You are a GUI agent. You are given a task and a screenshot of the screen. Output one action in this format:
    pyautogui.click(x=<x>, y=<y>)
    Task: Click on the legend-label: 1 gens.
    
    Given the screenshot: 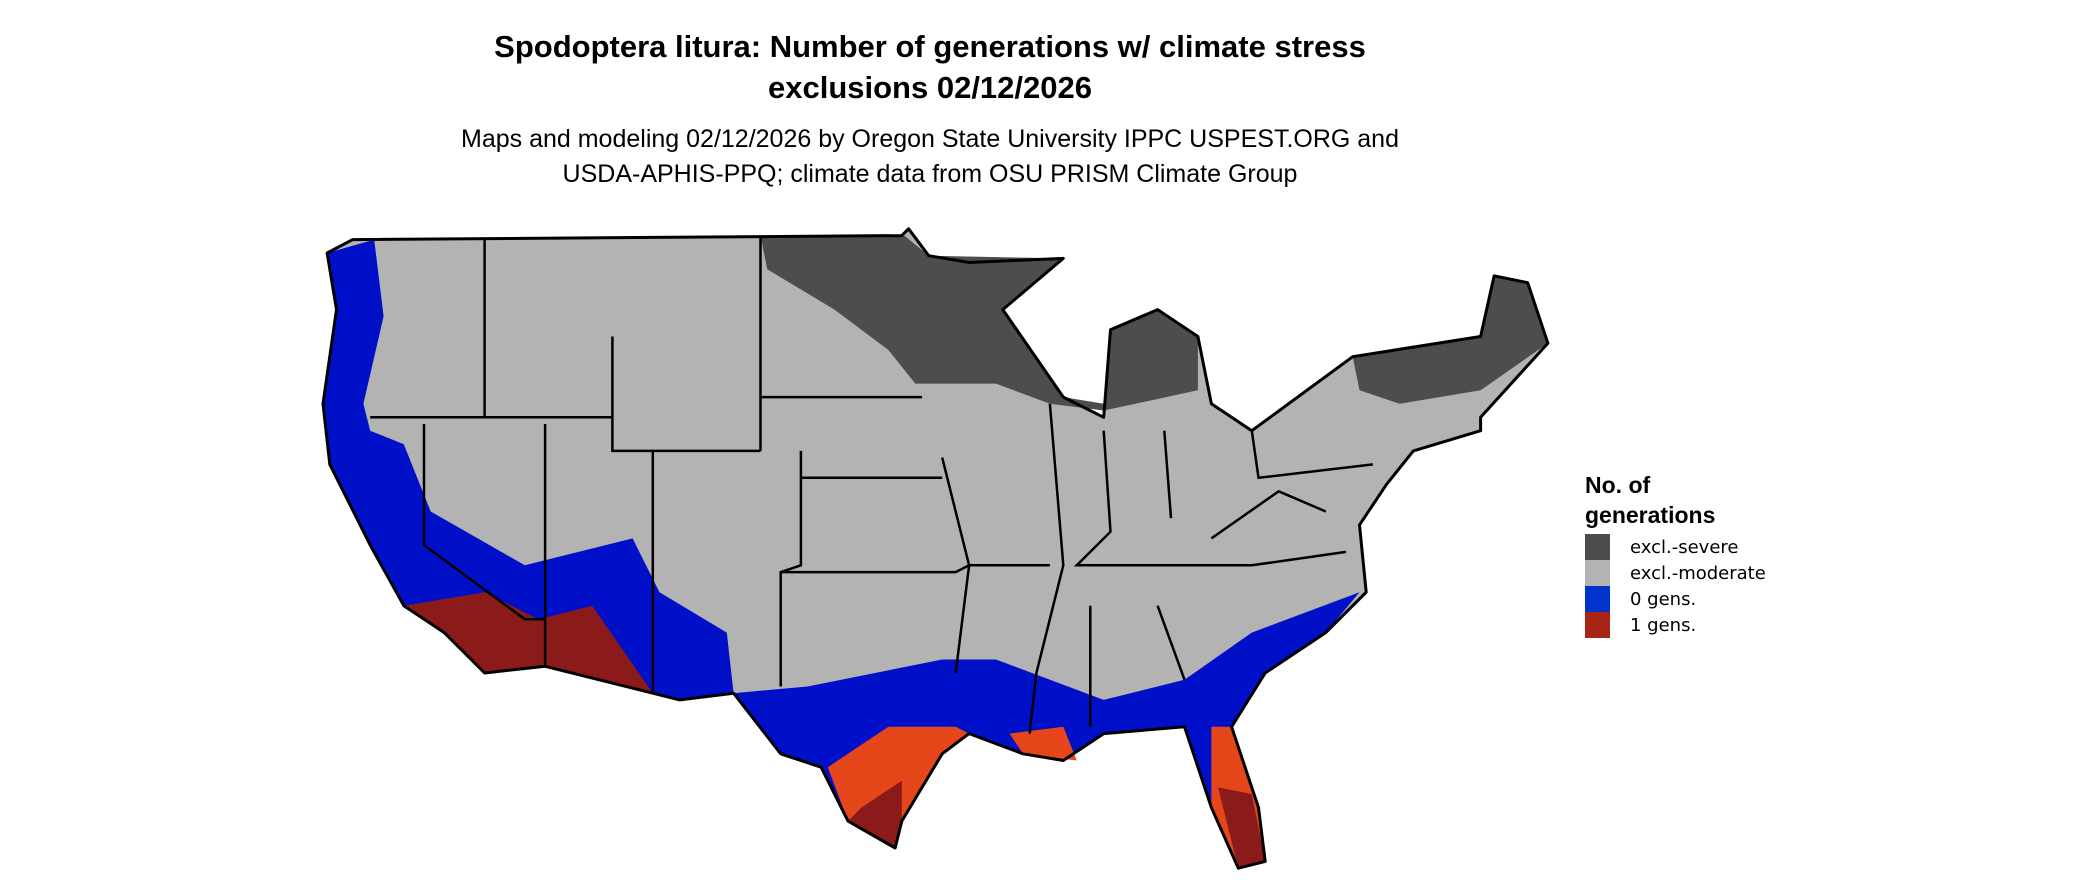 What is the action you would take?
    pyautogui.click(x=1663, y=625)
    